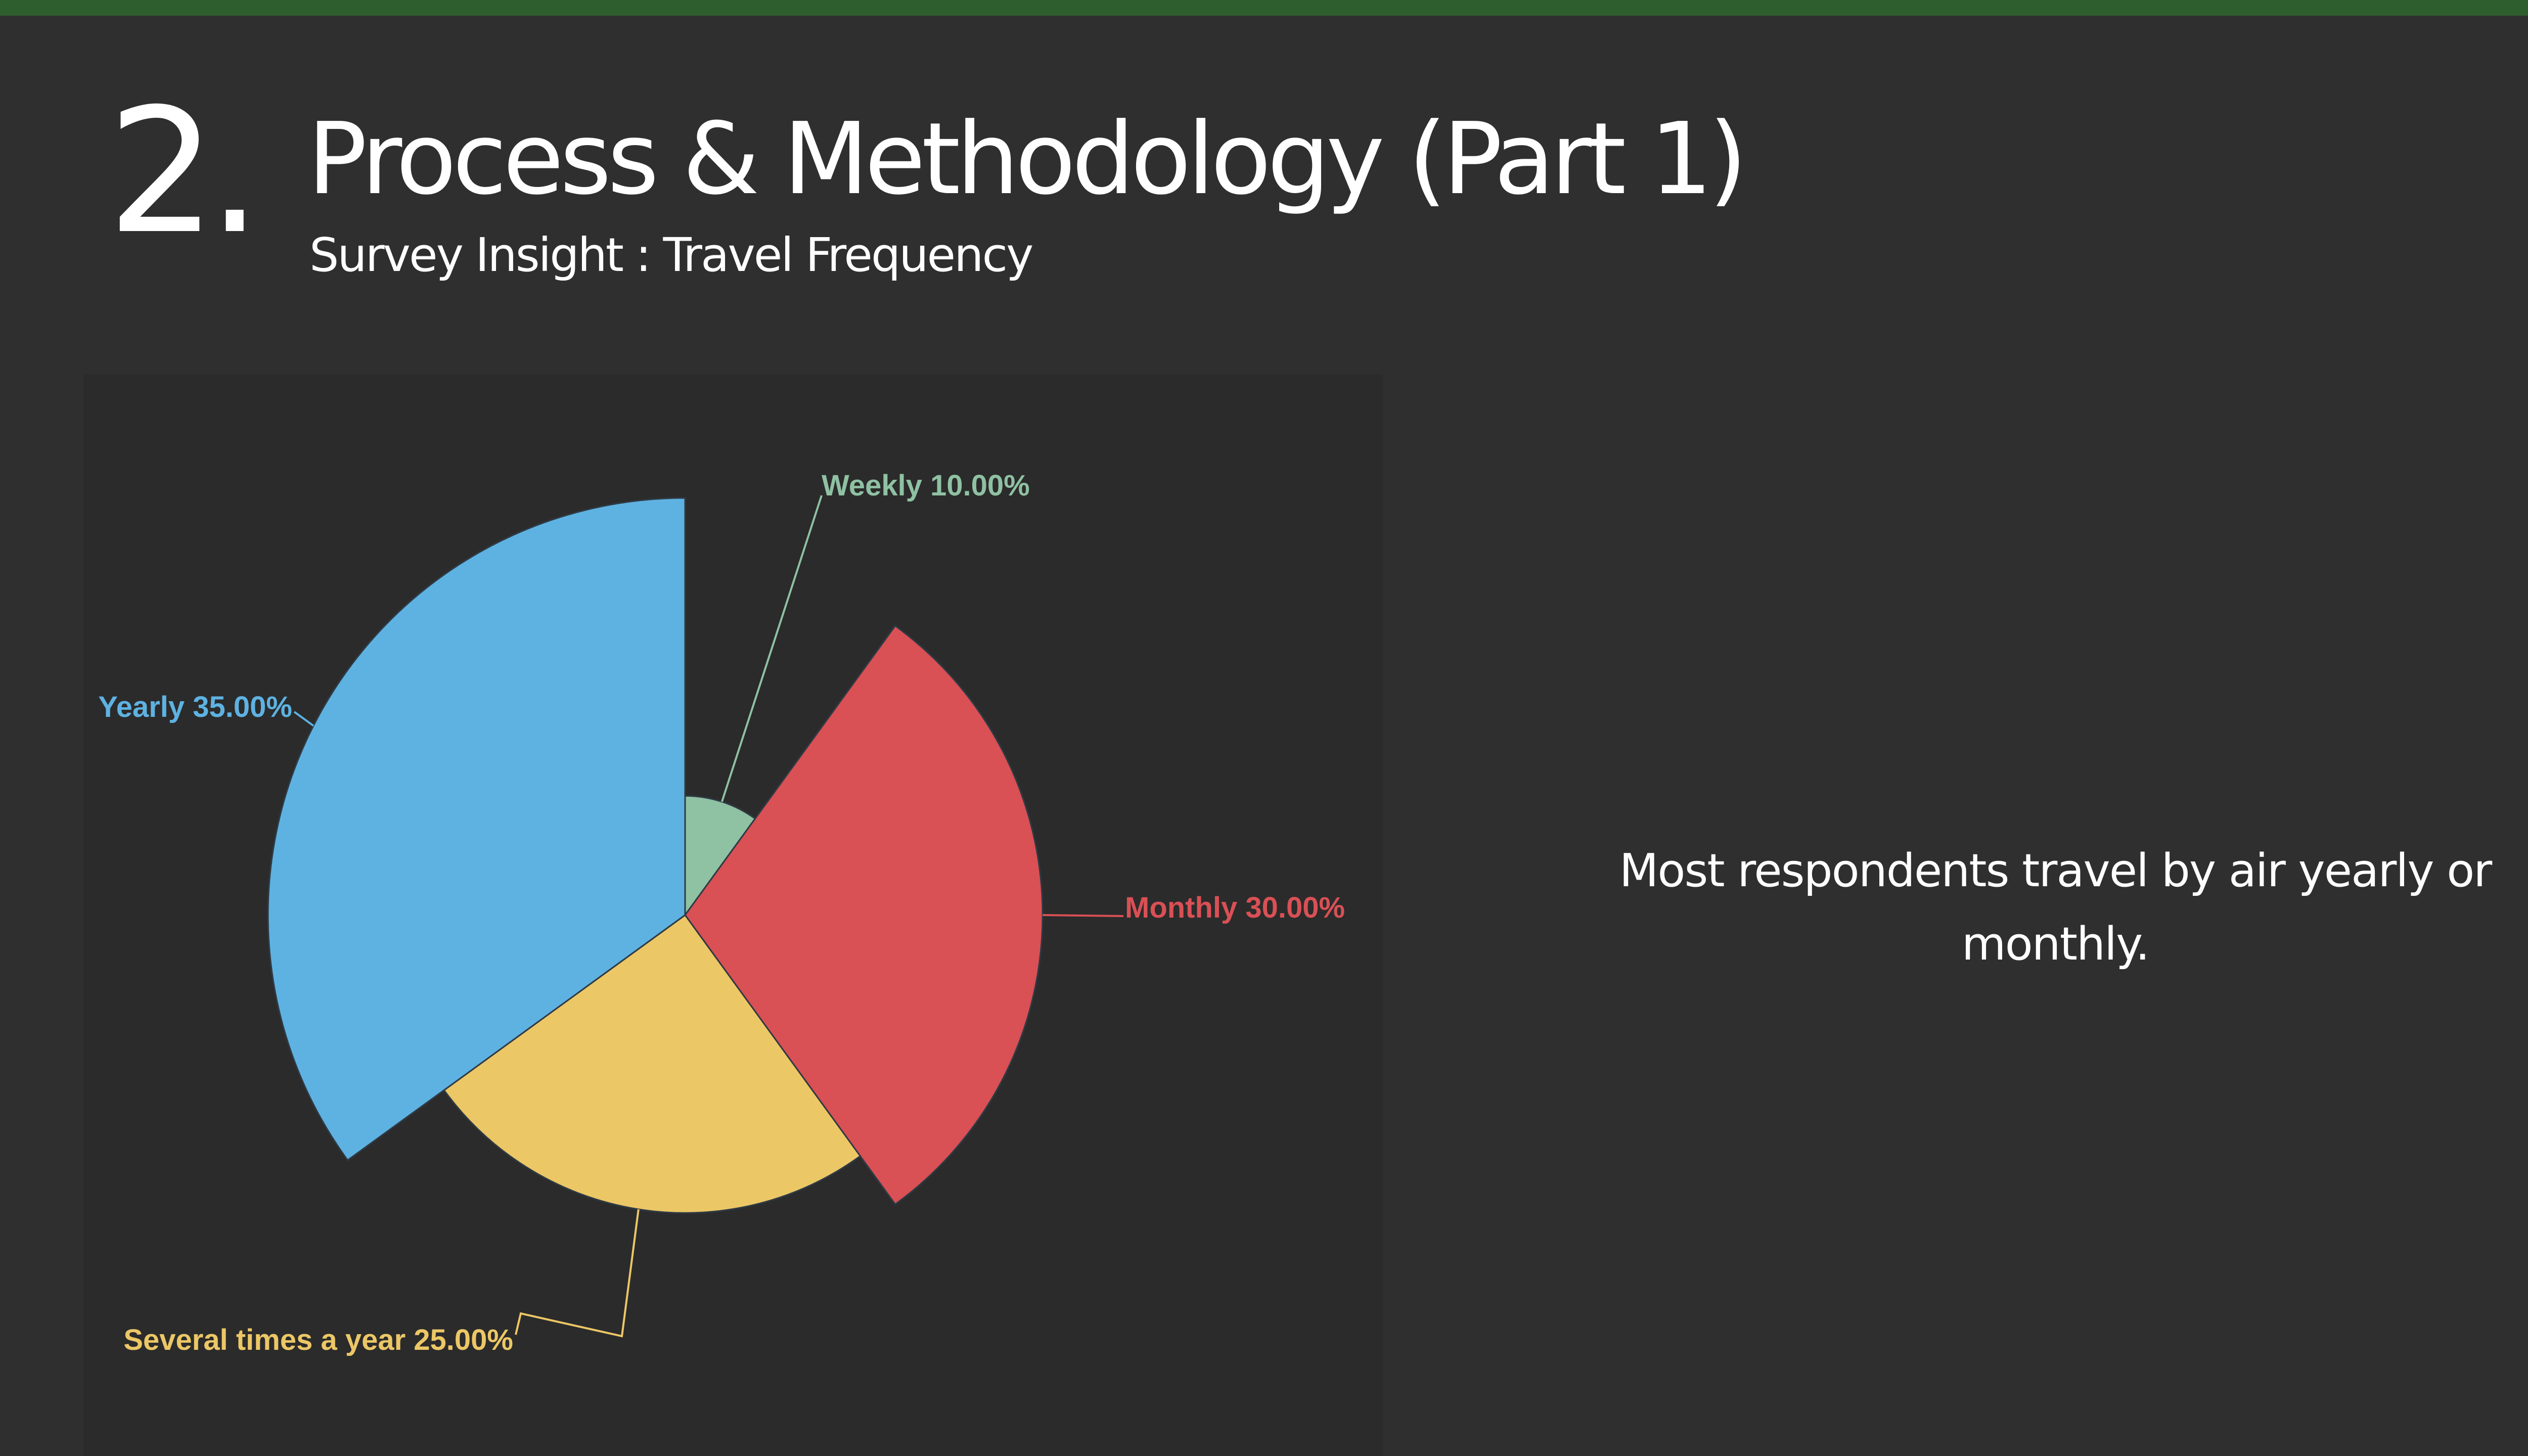 This screenshot has height=1456, width=2528. What do you see at coordinates (653, 1064) in the screenshot?
I see `pie-slice-several-times-a-year` at bounding box center [653, 1064].